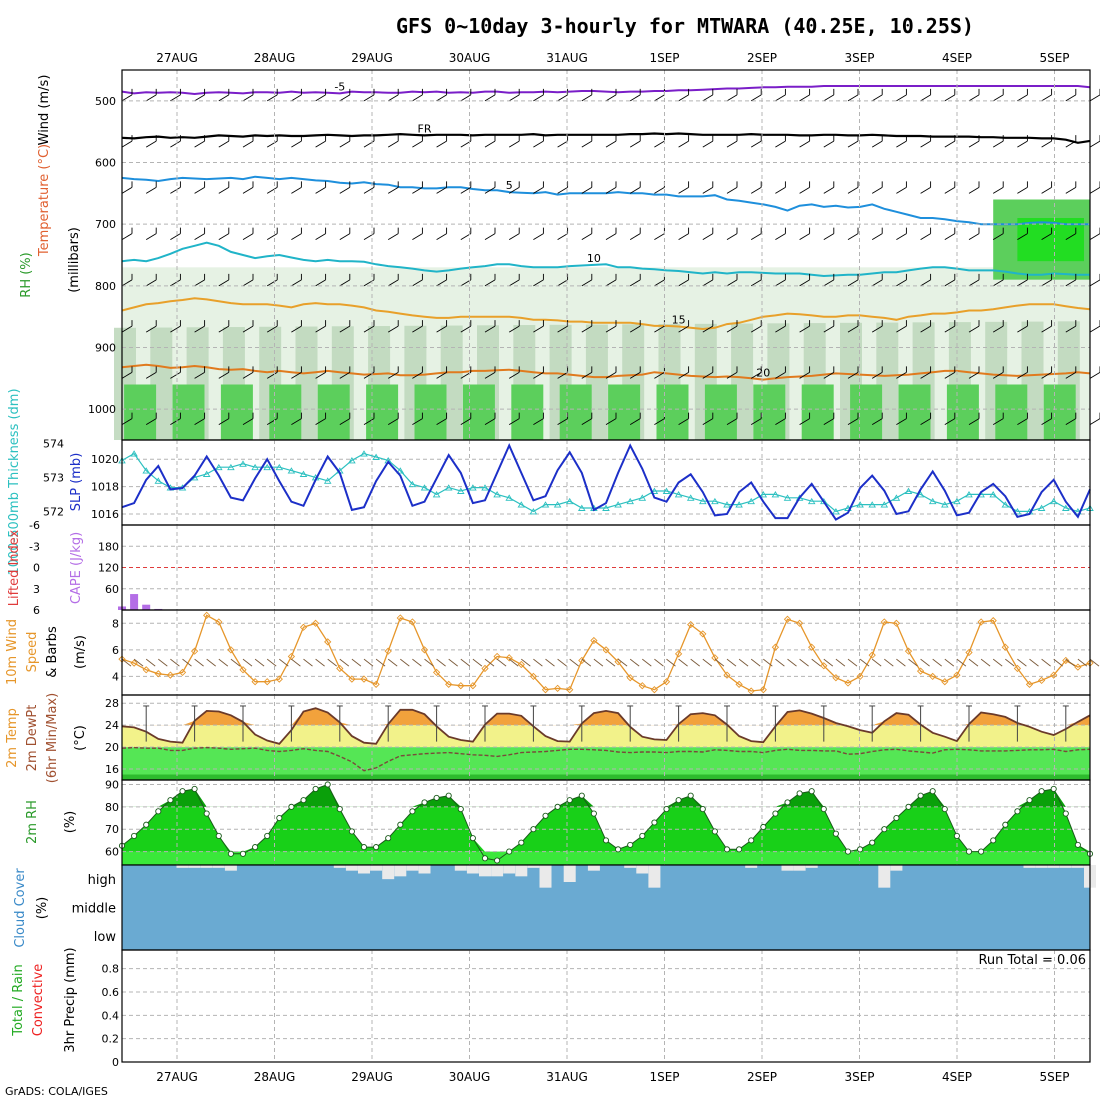 The height and width of the screenshot is (1100, 1100). I want to click on panel-frame, so click(606, 482).